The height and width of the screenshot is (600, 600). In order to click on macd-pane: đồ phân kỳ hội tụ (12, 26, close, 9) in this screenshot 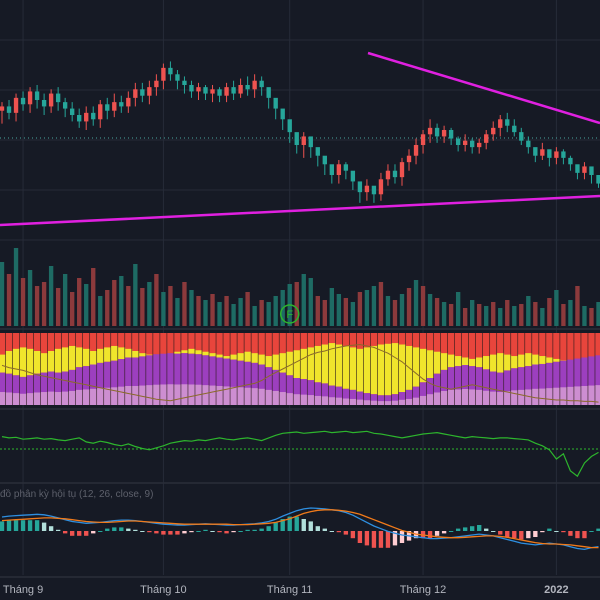, I will do `click(300, 519)`.